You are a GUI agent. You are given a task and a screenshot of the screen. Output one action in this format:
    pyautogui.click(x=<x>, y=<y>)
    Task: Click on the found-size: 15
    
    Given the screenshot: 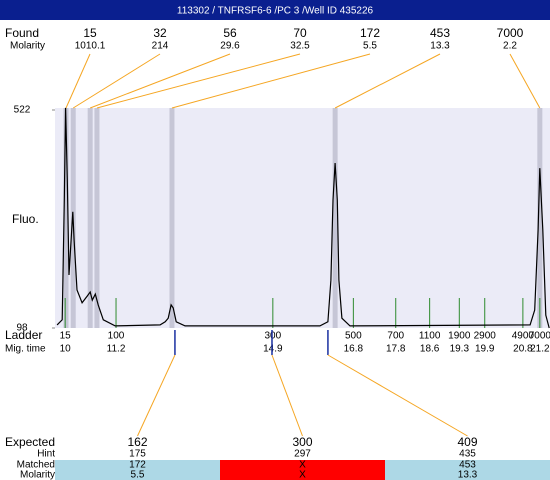 What is the action you would take?
    pyautogui.click(x=90, y=33)
    